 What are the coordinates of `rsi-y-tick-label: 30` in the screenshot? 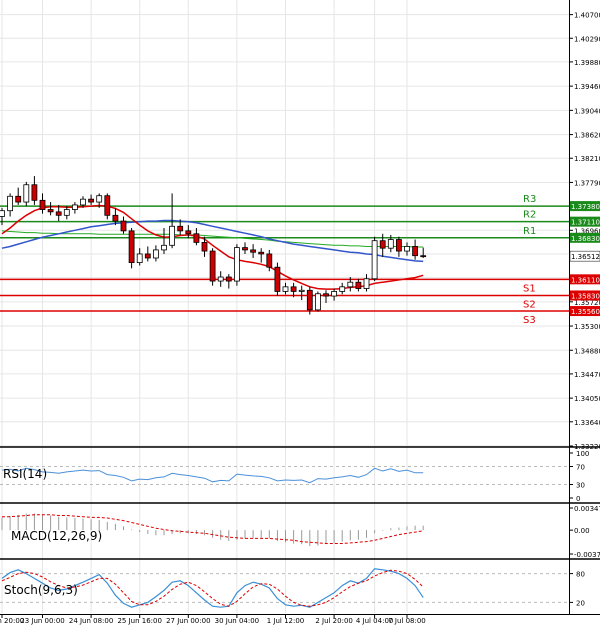 It's located at (580, 486).